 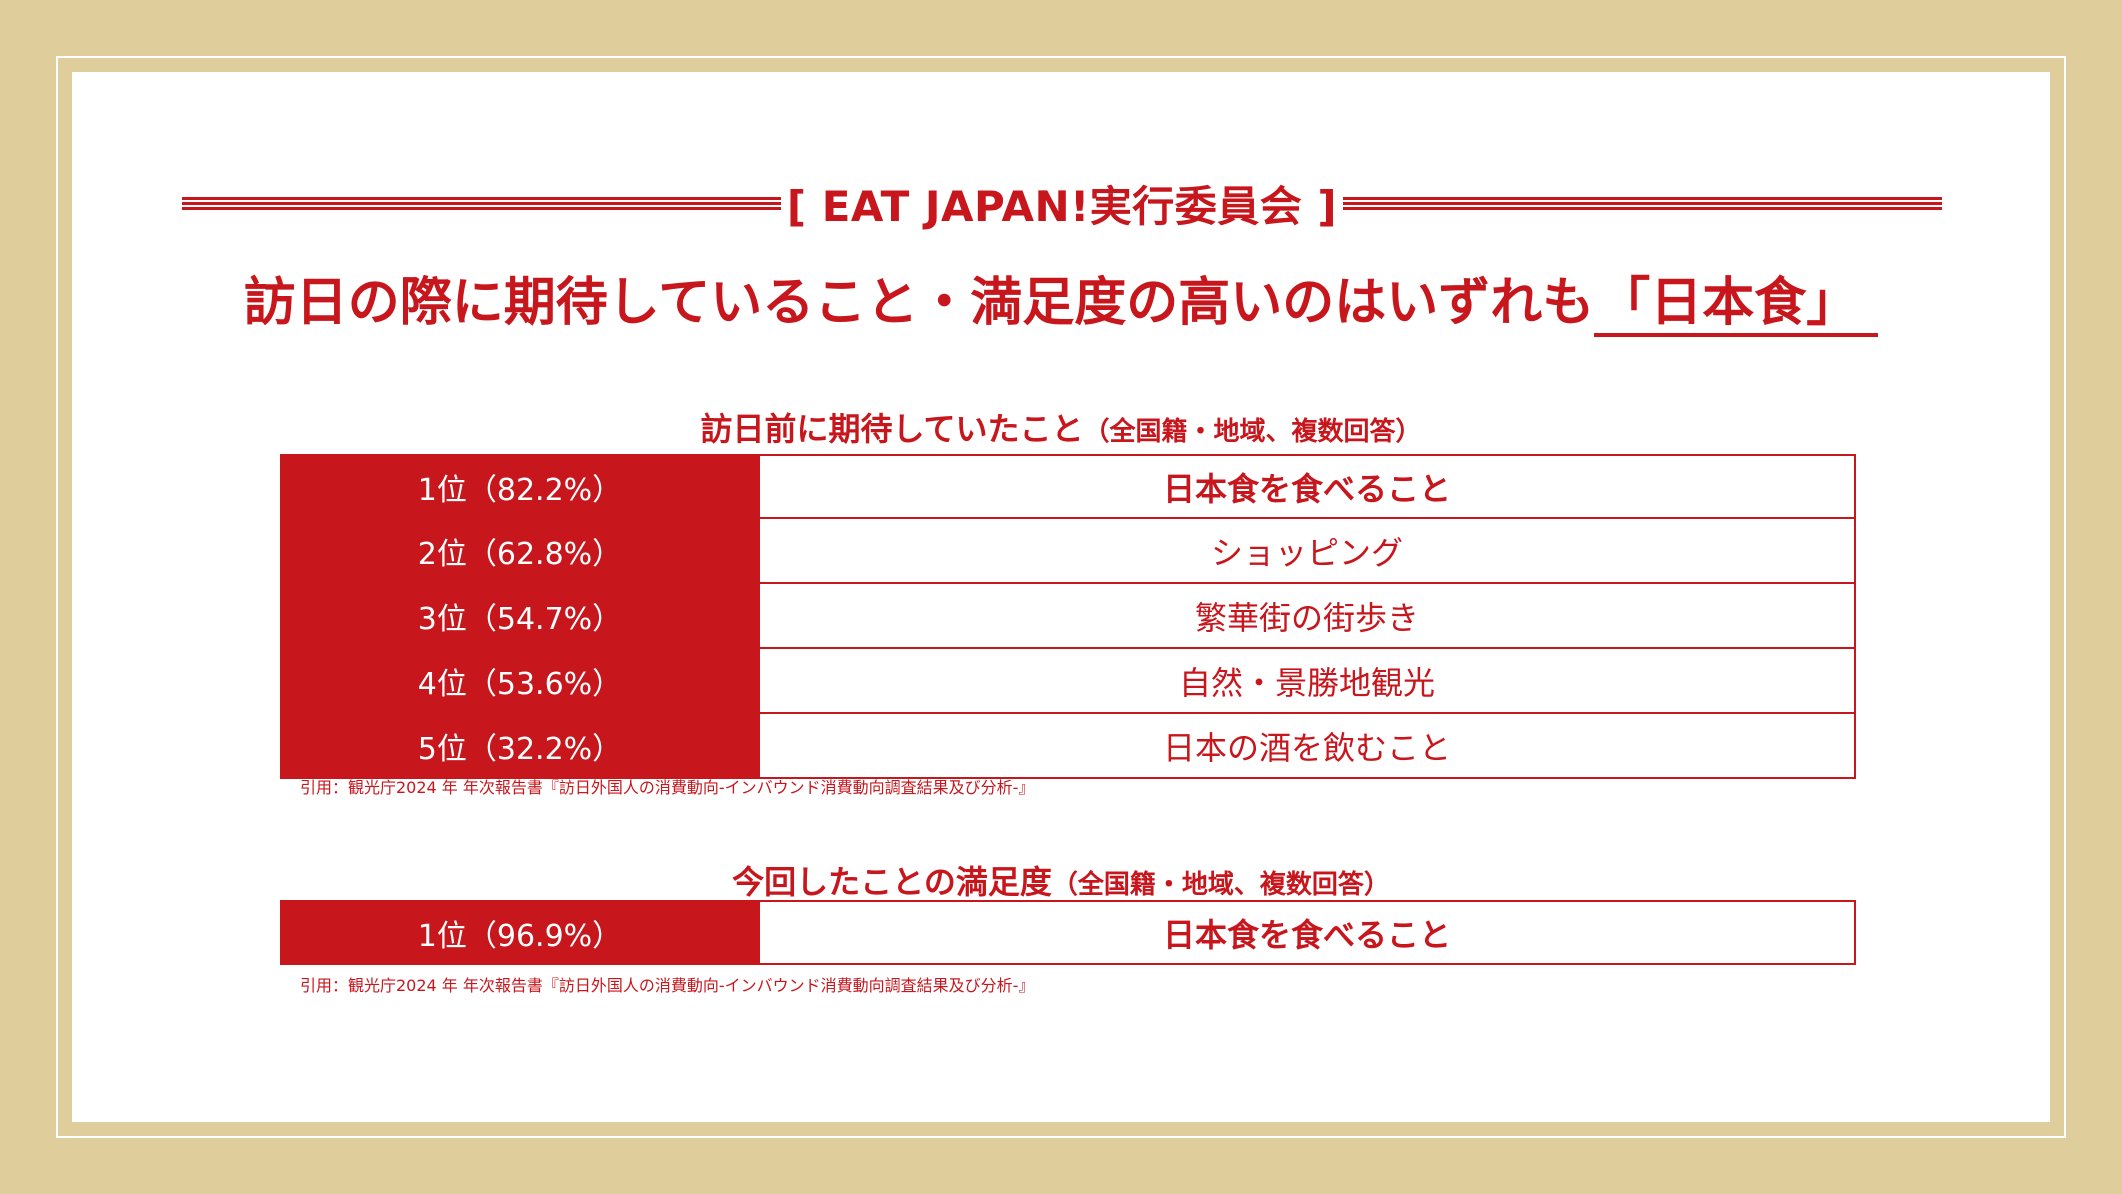 I want to click on satisfaction-table: 1位（96.9%） 日本食を食べること, so click(x=1068, y=932).